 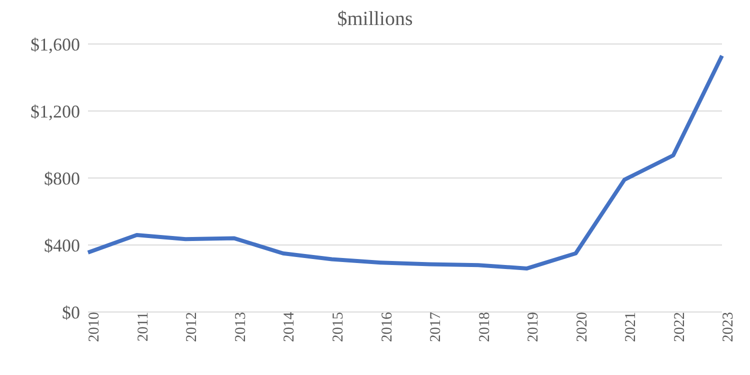 I want to click on x-tick-label: 2020, so click(x=582, y=327).